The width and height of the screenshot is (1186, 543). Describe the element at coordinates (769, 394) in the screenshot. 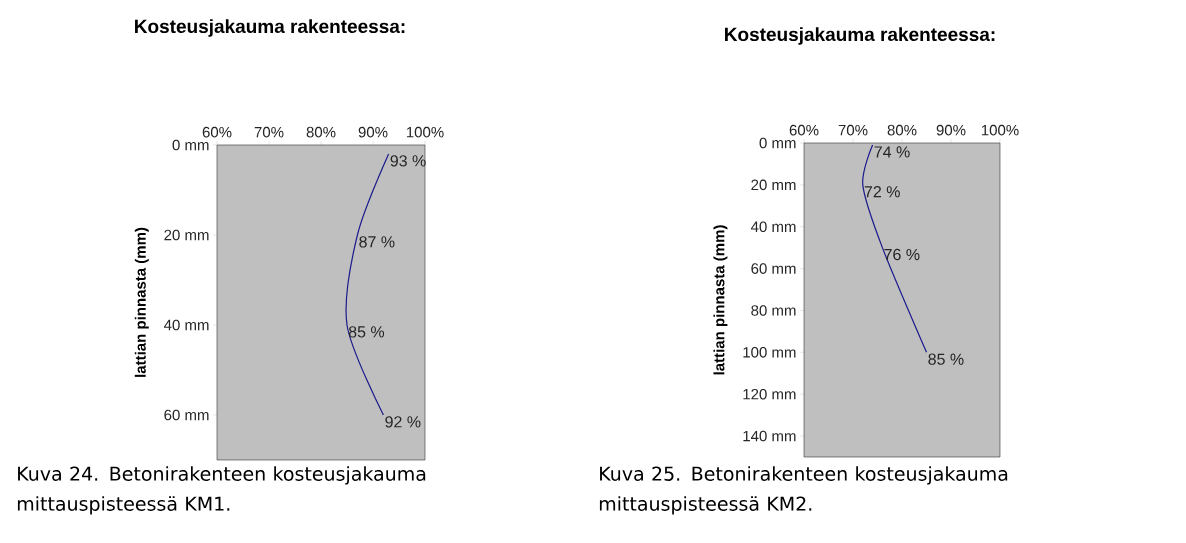

I see `y-tick-label: 120 mm` at that location.